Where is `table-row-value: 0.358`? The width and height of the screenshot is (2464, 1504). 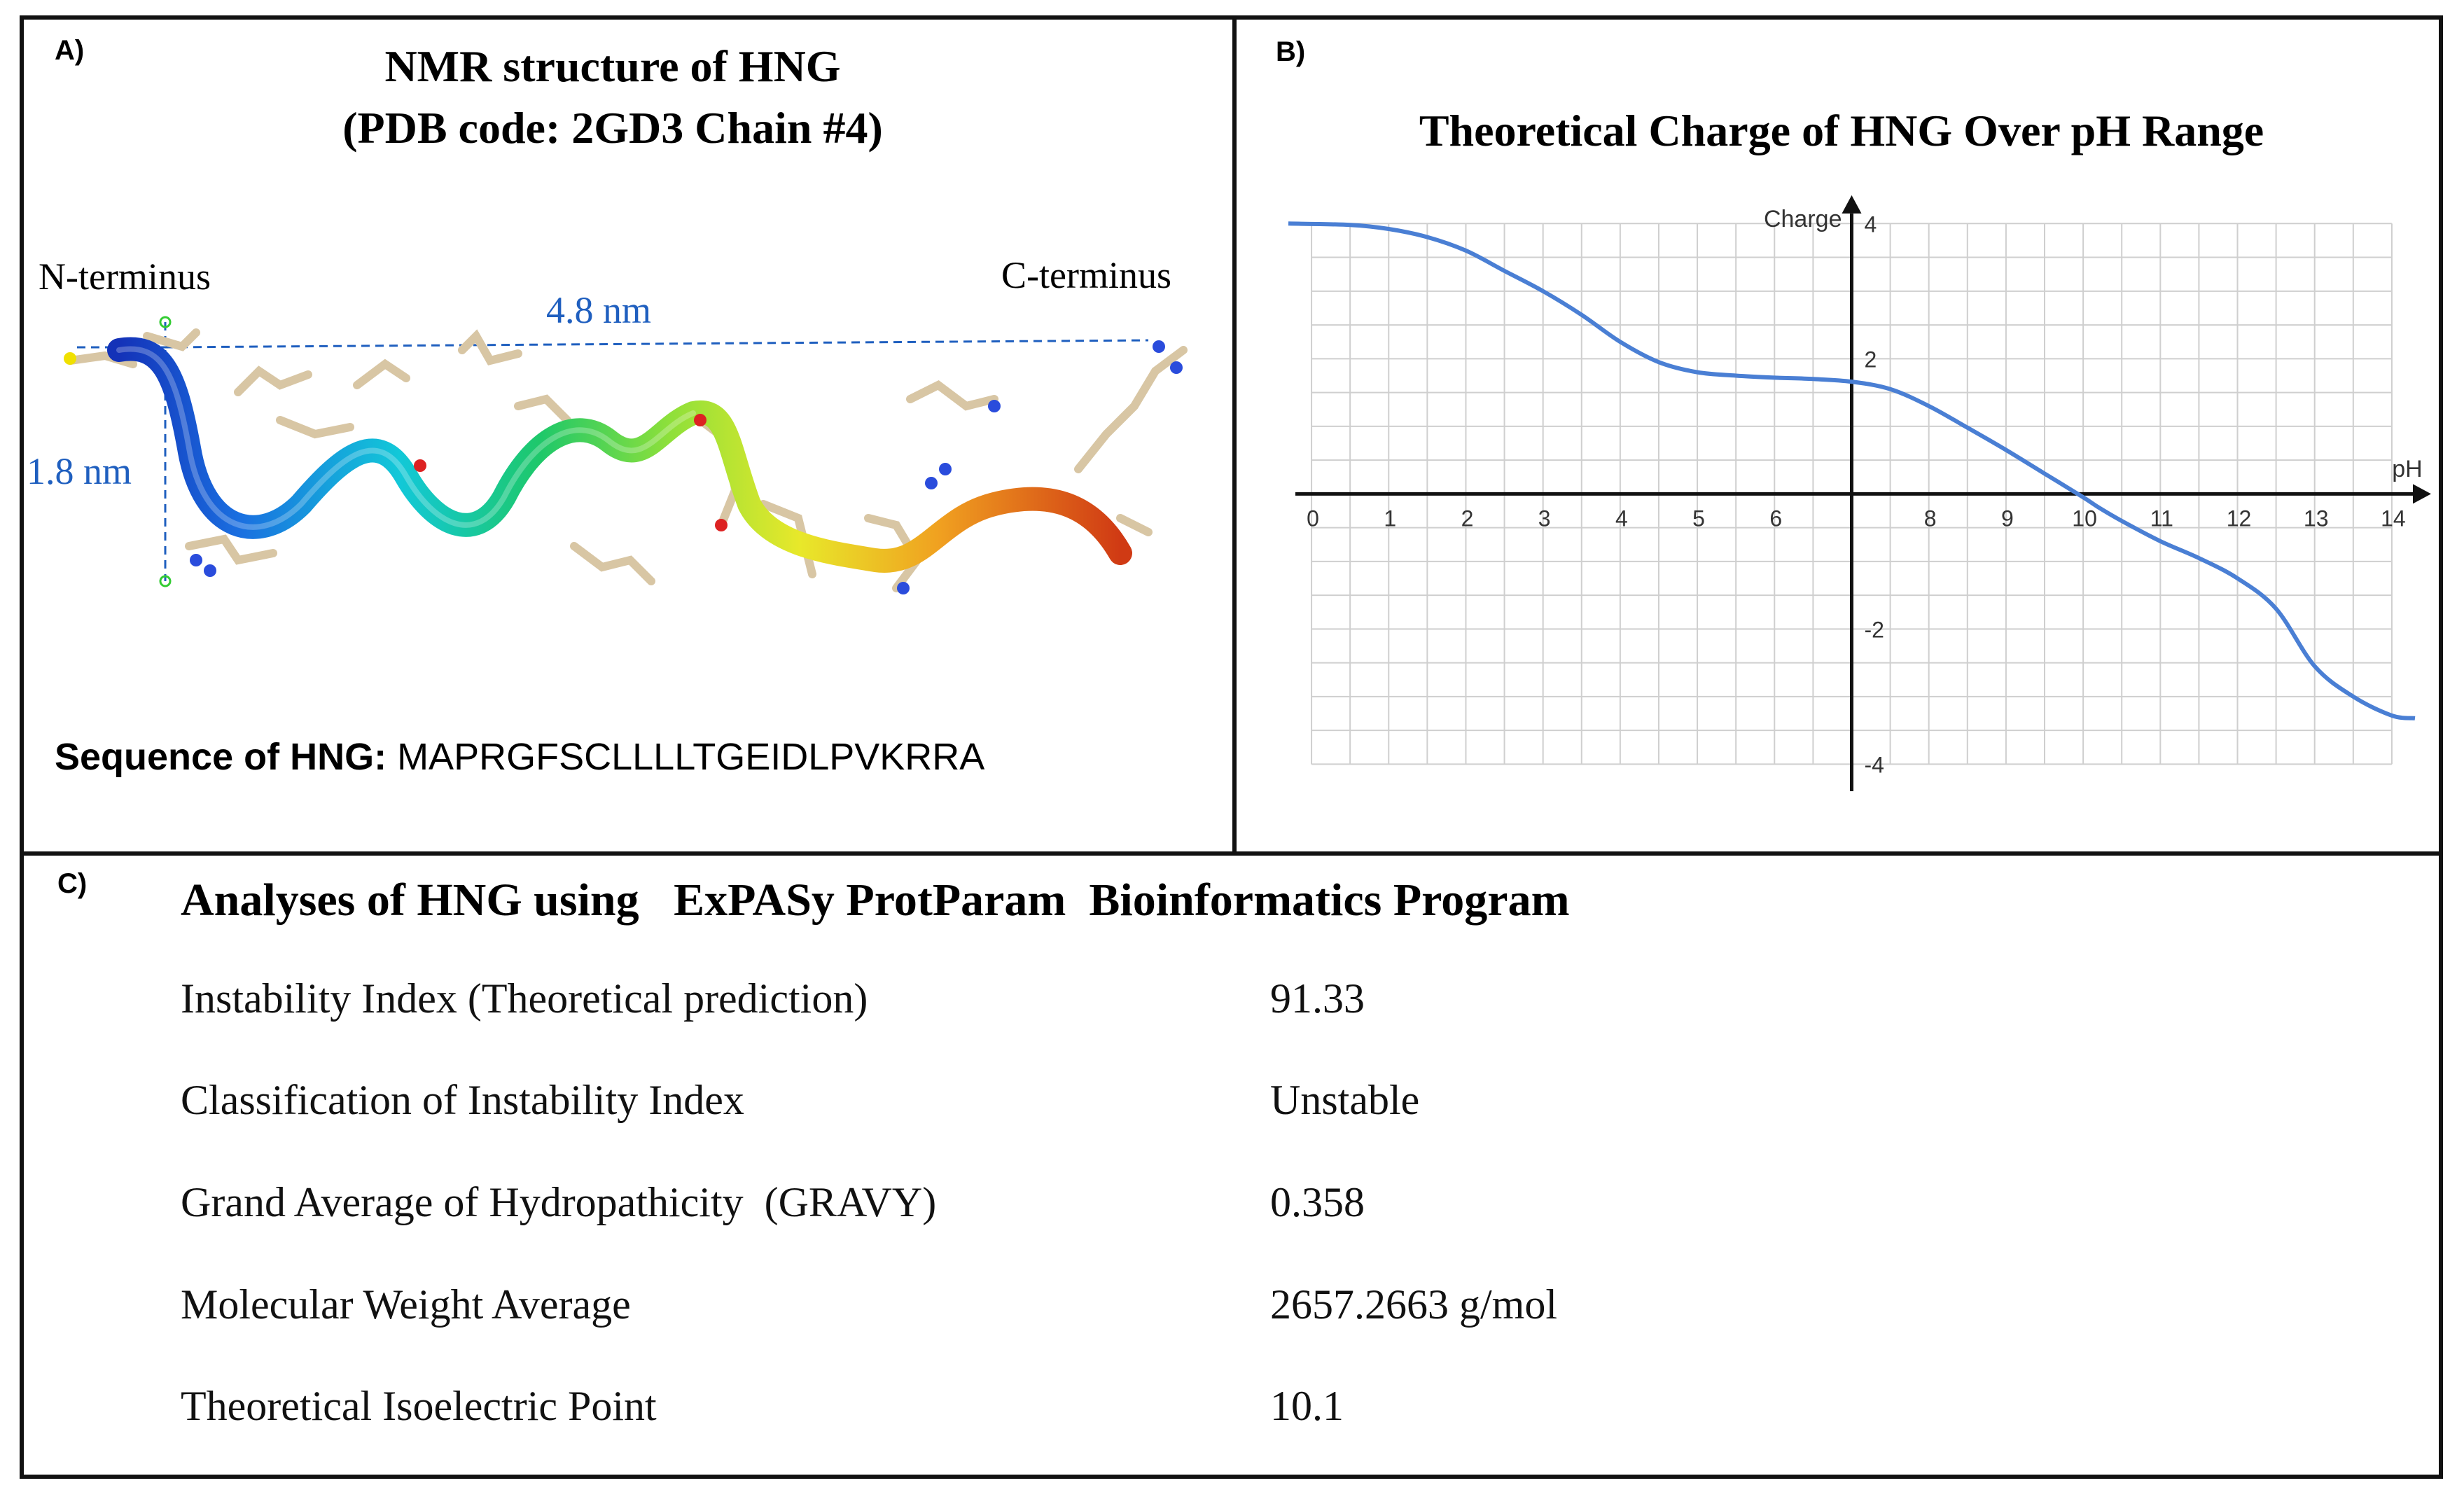
table-row-value: 0.358 is located at coordinates (1317, 1202).